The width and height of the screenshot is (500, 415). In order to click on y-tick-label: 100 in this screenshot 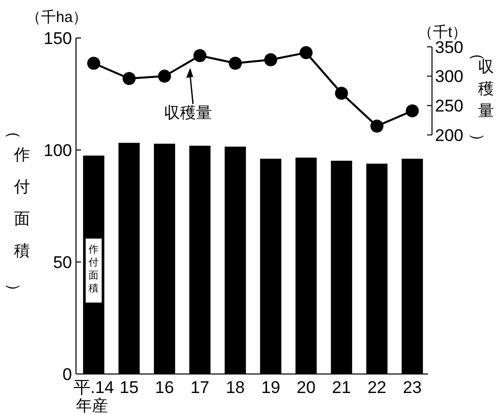, I will do `click(58, 150)`.